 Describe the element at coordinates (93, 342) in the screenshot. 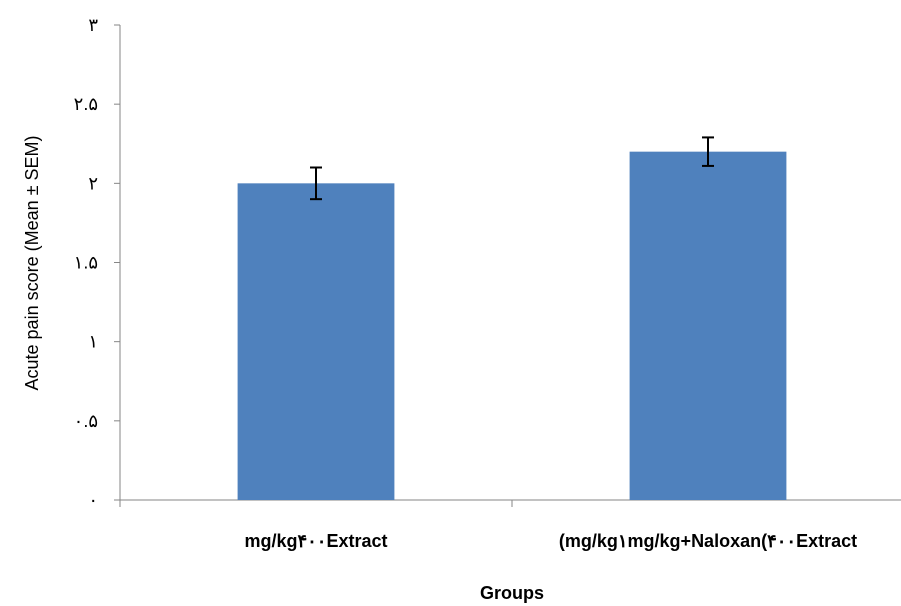

I see `y-tick-label: ۱` at that location.